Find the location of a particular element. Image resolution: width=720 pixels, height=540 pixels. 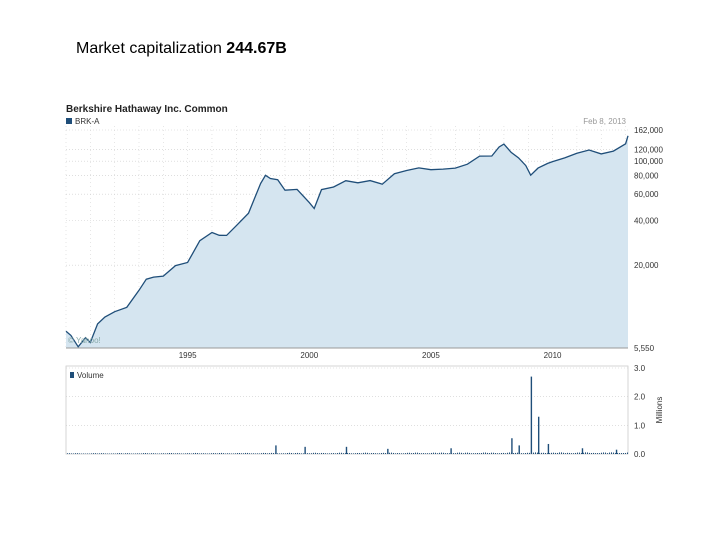

volume-y-label: Millions is located at coordinates (659, 410).